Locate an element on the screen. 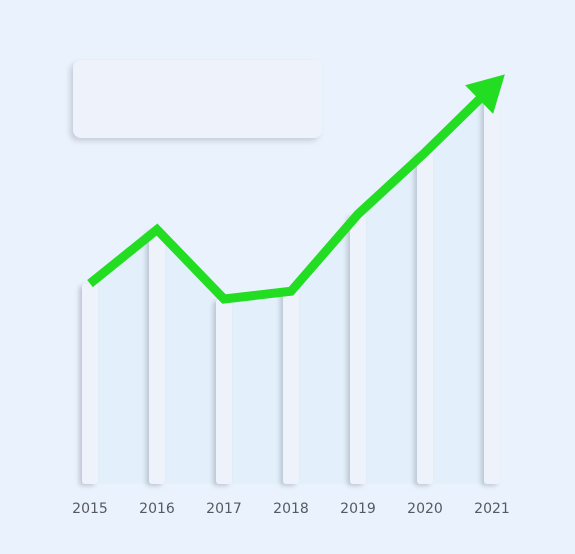  column-2021 is located at coordinates (492, 285).